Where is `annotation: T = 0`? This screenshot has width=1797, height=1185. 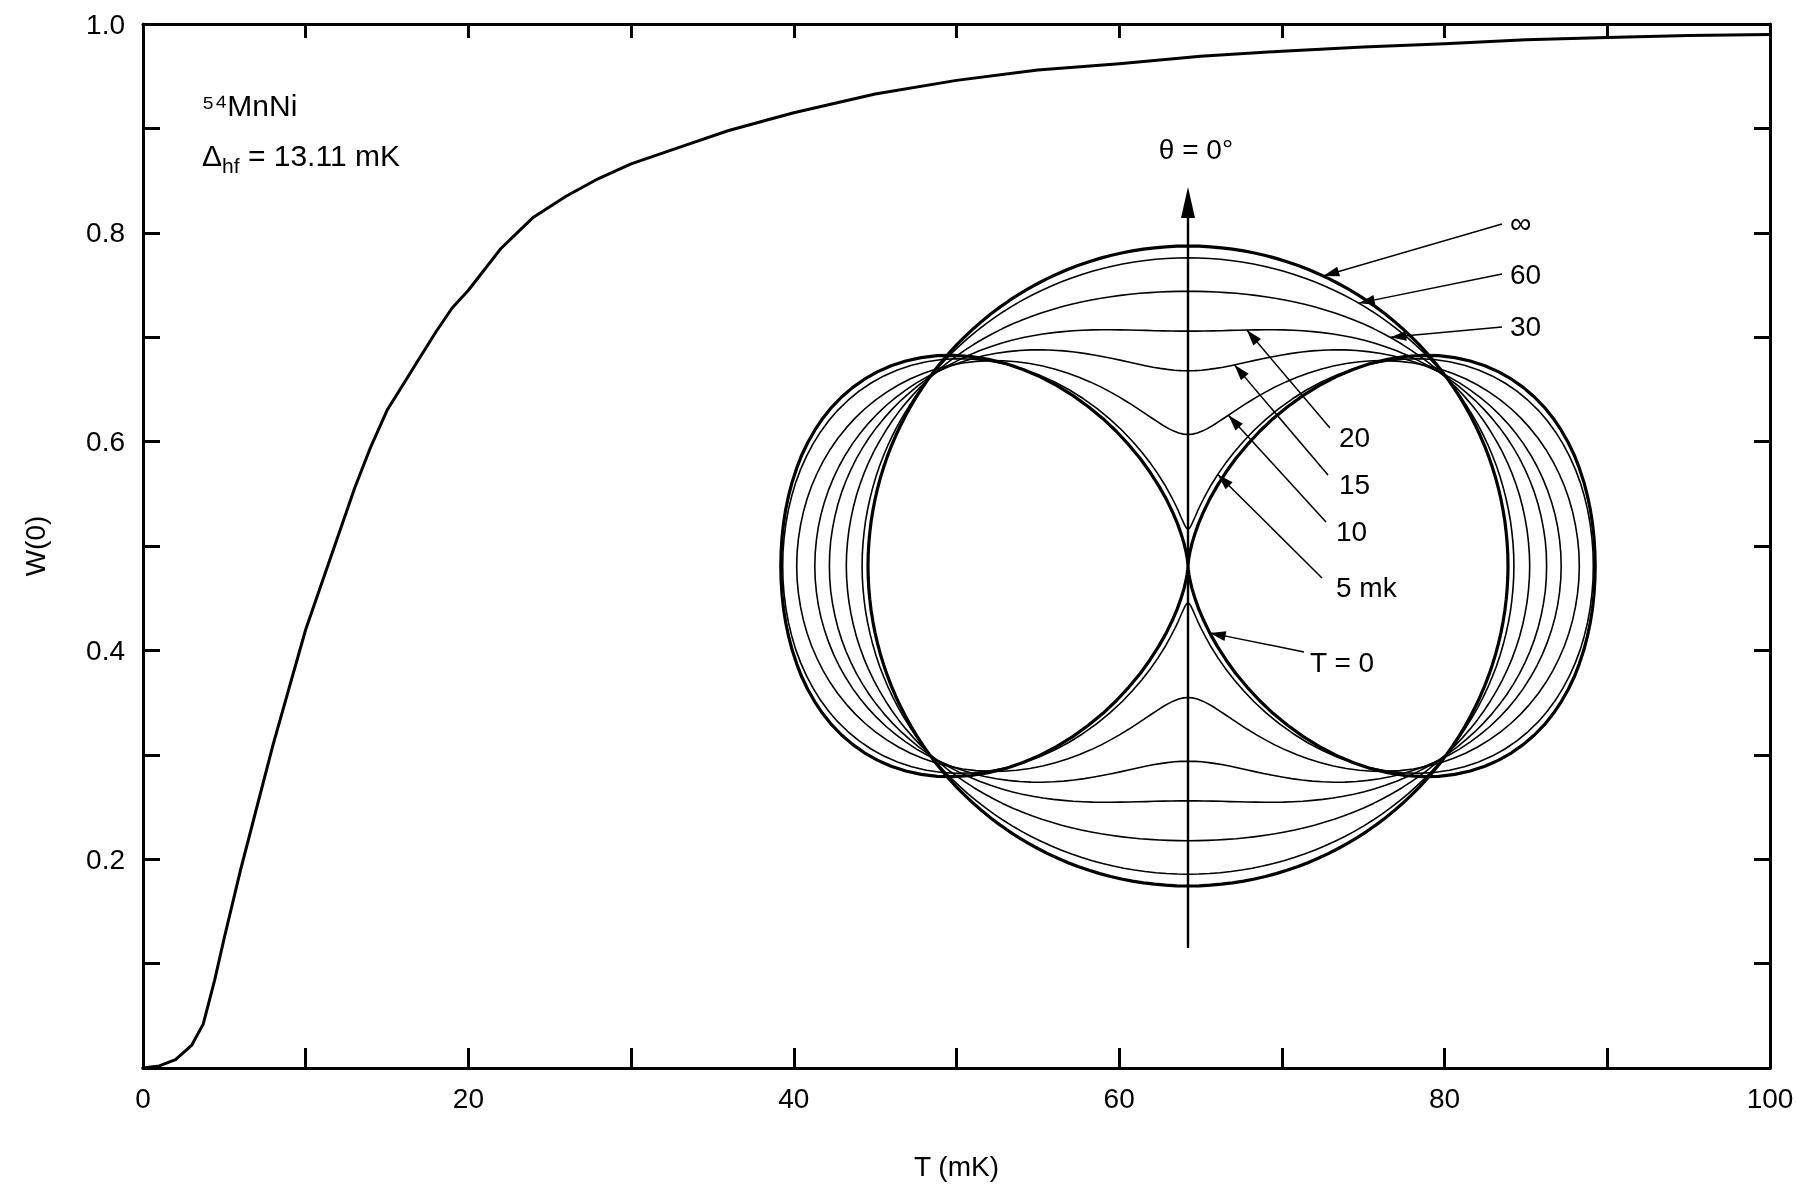
annotation: T = 0 is located at coordinates (1342, 662).